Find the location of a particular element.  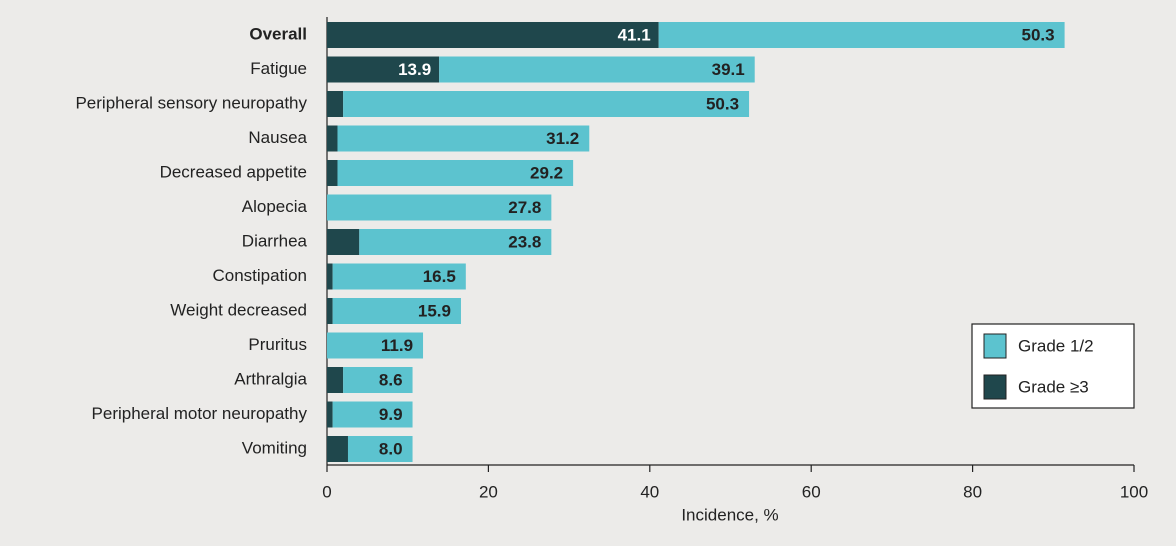

data-label: 39.1 is located at coordinates (728, 69).